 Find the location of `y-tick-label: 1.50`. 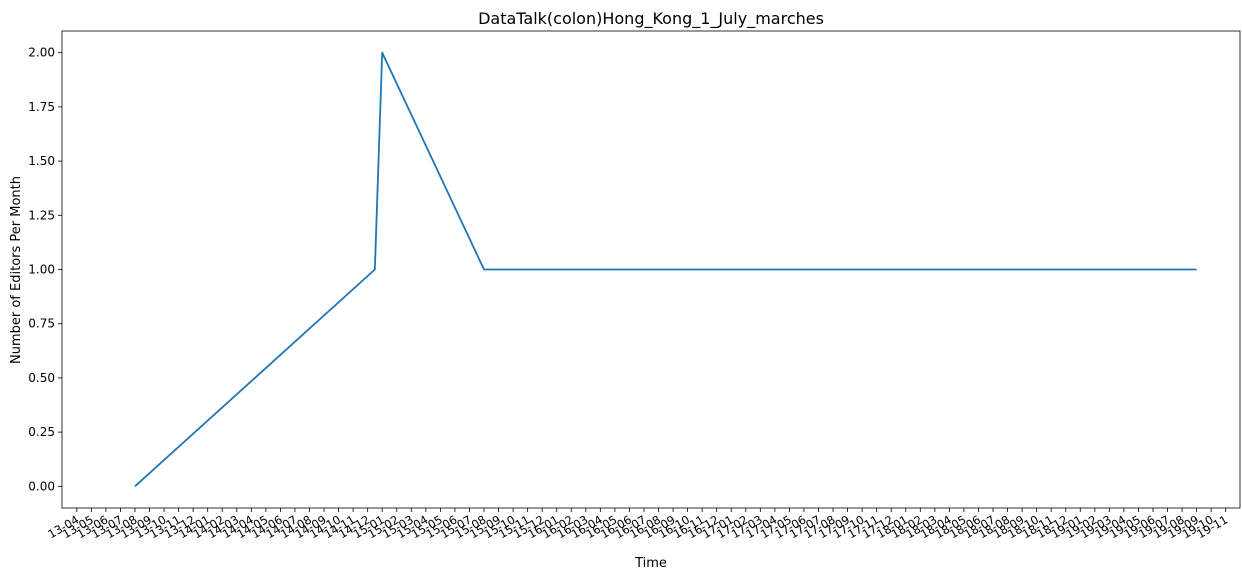

y-tick-label: 1.50 is located at coordinates (41, 161).